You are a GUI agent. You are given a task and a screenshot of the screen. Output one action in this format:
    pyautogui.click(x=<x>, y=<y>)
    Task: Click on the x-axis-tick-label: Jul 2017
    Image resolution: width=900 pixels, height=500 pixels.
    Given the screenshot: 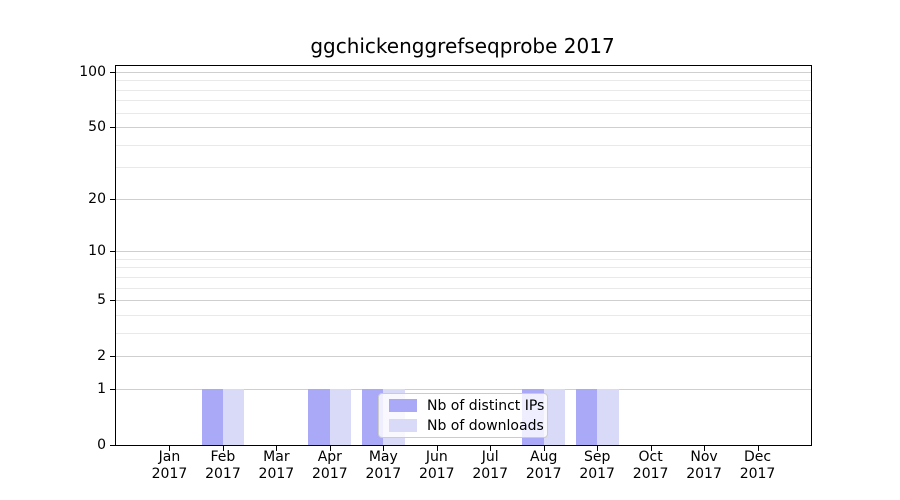 What is the action you would take?
    pyautogui.click(x=490, y=465)
    